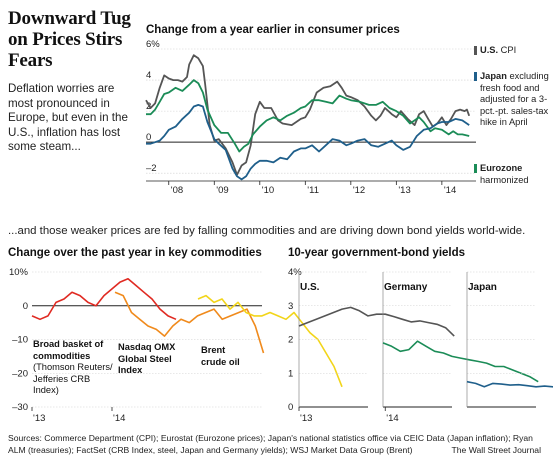  What do you see at coordinates (69, 39) in the screenshot?
I see `headline: Downward Tug on Prices Stirs Fears` at bounding box center [69, 39].